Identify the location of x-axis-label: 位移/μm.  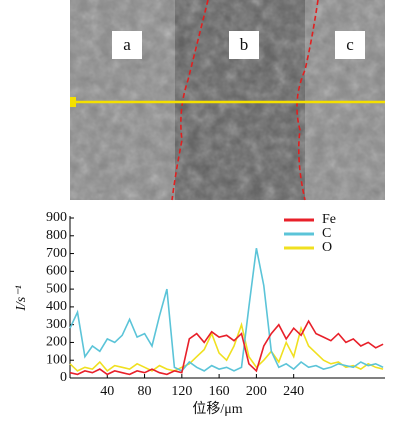
(217, 409).